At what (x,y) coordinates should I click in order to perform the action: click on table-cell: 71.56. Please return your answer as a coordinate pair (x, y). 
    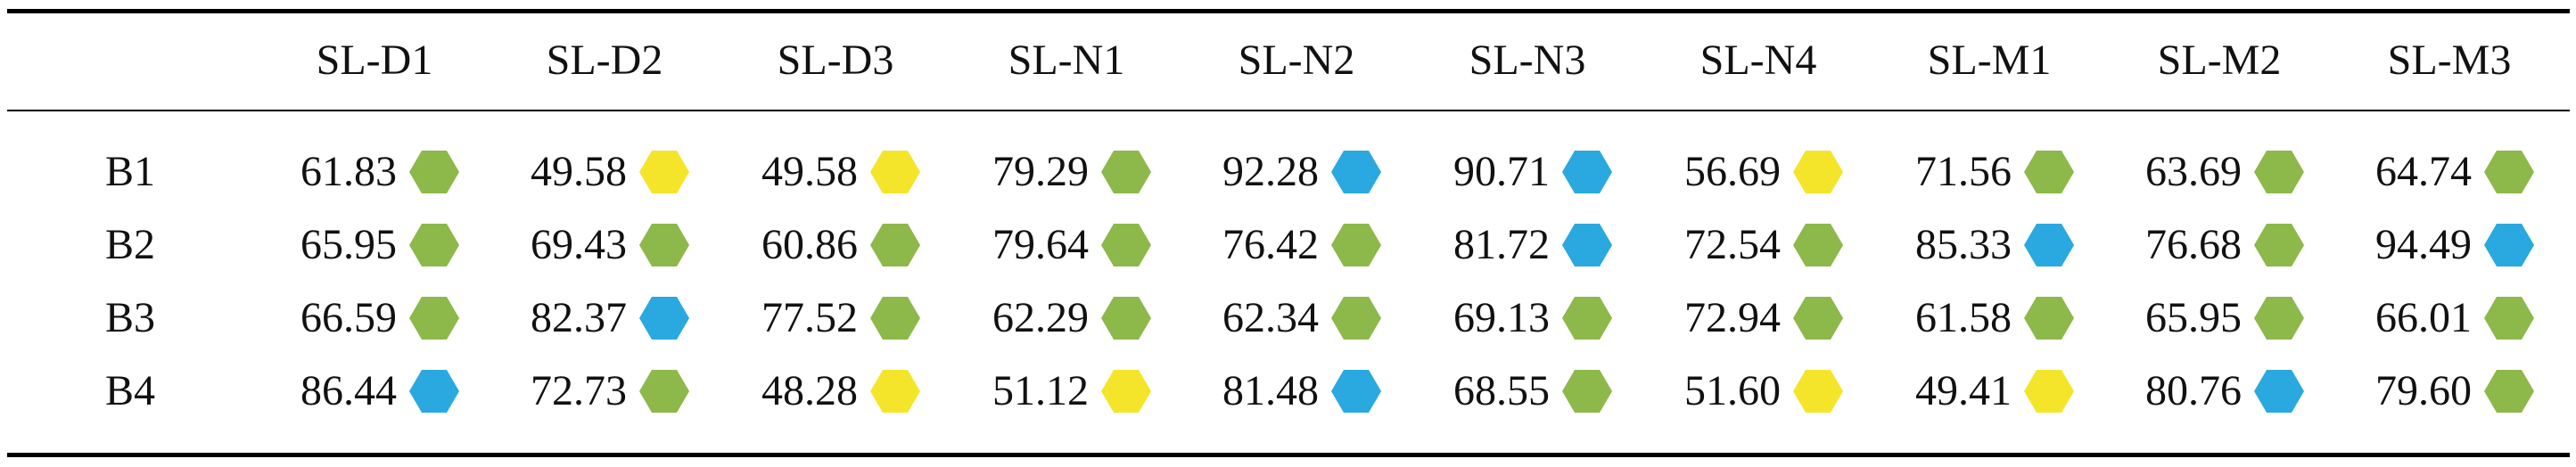
    Looking at the image, I should click on (1994, 172).